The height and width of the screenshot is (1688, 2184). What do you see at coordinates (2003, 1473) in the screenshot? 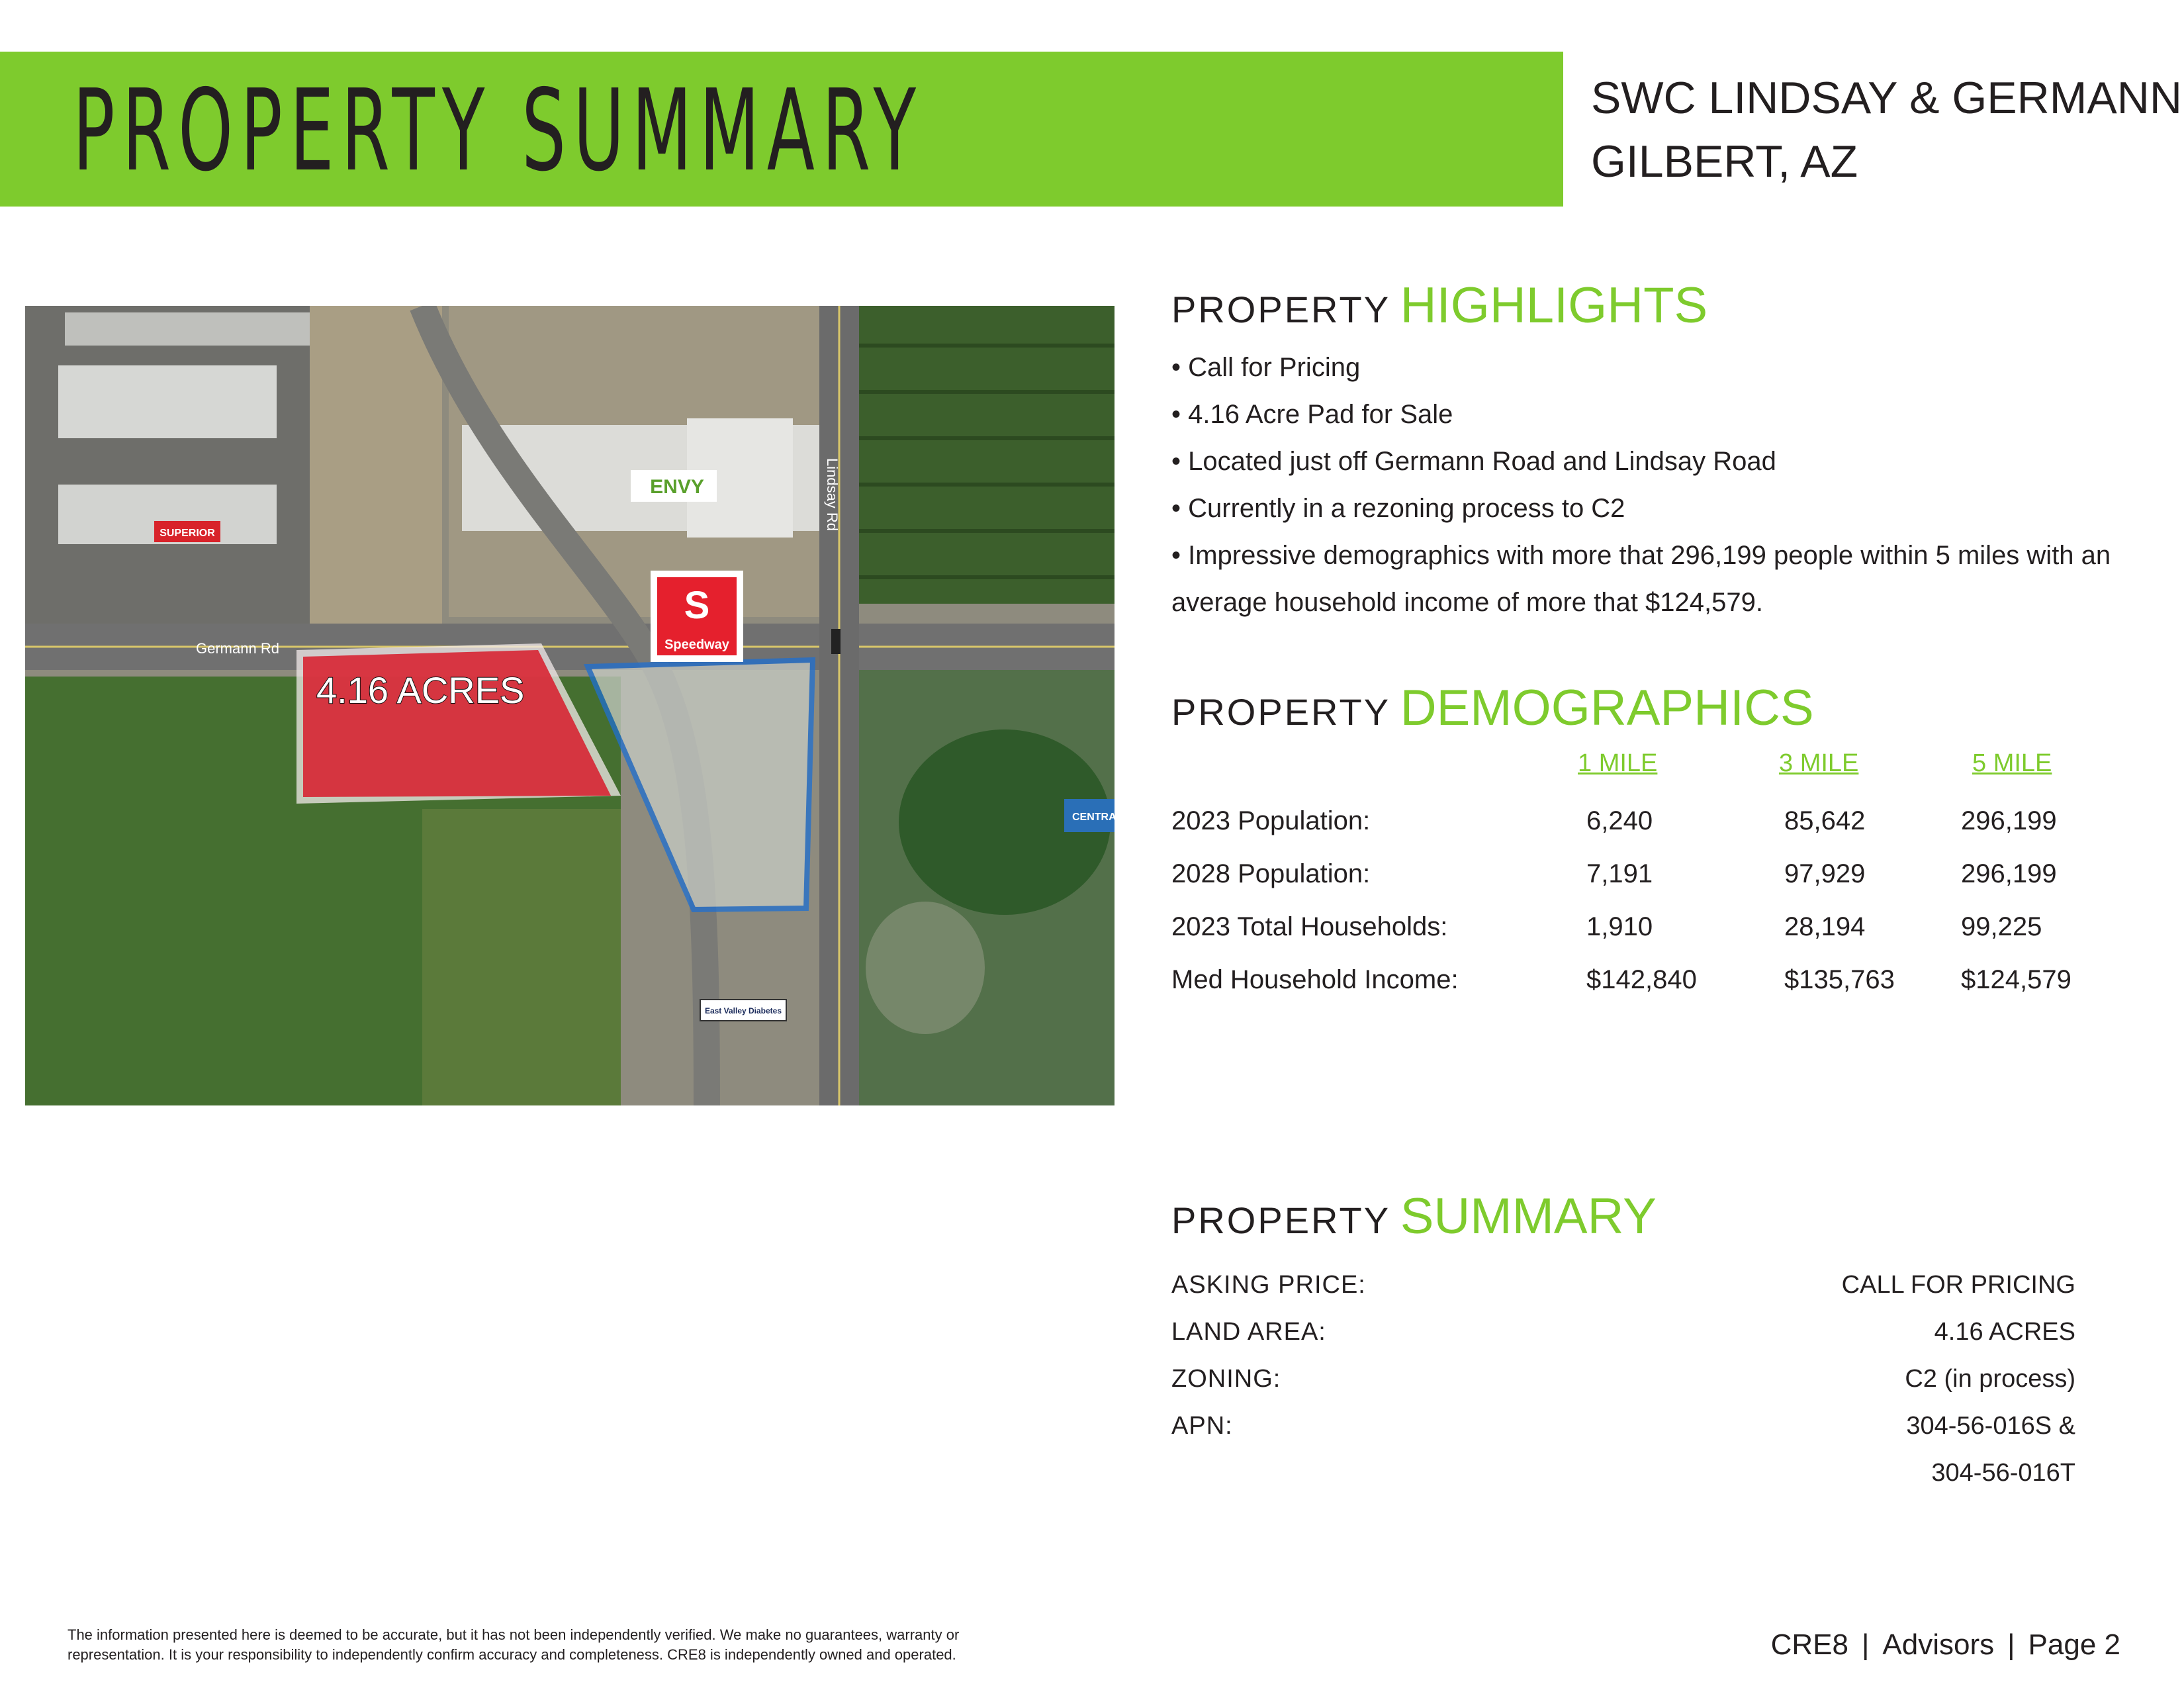
I see `summary-value: 304-56-016T` at bounding box center [2003, 1473].